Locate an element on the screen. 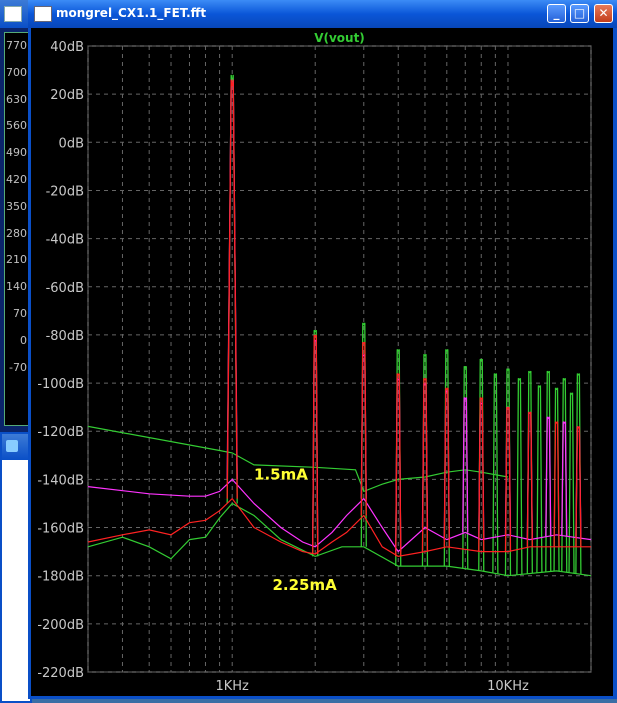 The width and height of the screenshot is (617, 703). y-tick-label: -140dB is located at coordinates (60, 480).